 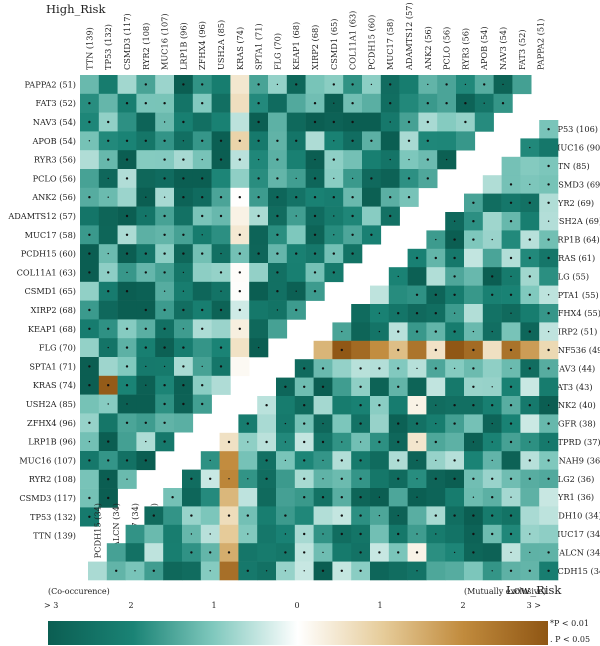 I want to click on hr-row-label: ADAMTS12 (57), so click(x=41, y=216).